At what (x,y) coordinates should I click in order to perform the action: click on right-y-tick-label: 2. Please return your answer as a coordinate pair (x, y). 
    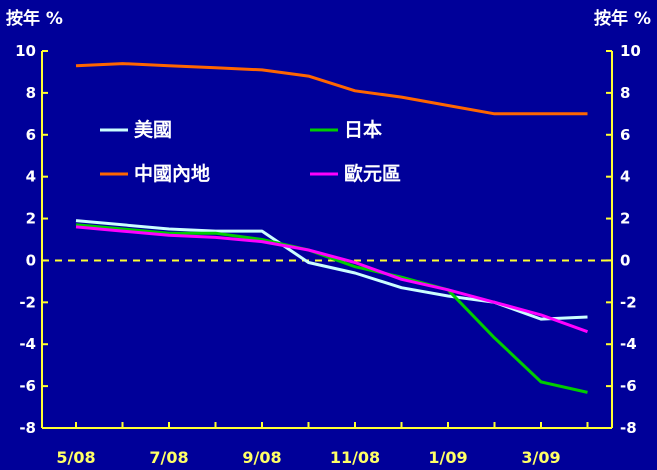
    Looking at the image, I should click on (625, 219).